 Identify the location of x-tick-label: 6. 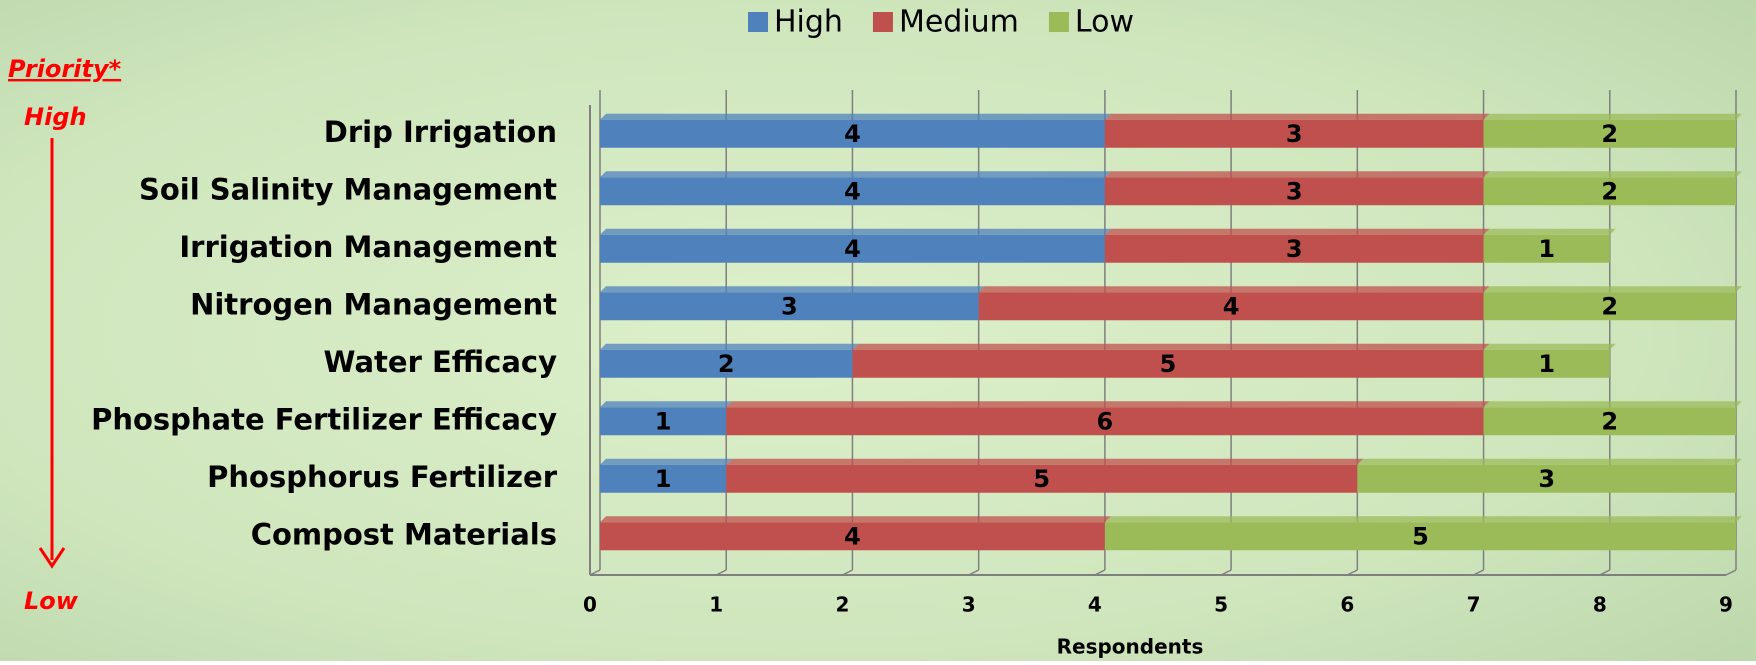
(1347, 605).